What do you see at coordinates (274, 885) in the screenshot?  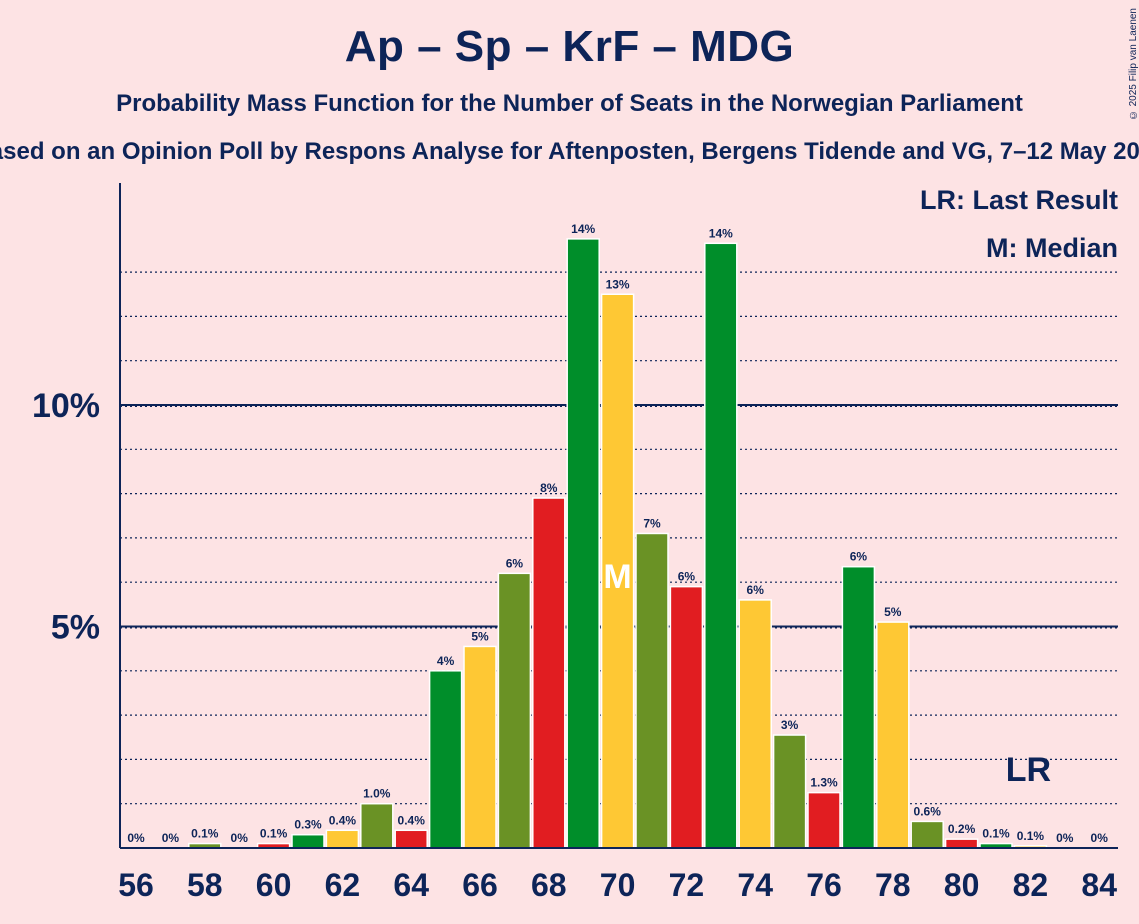 I see `x-tick-label: 60` at bounding box center [274, 885].